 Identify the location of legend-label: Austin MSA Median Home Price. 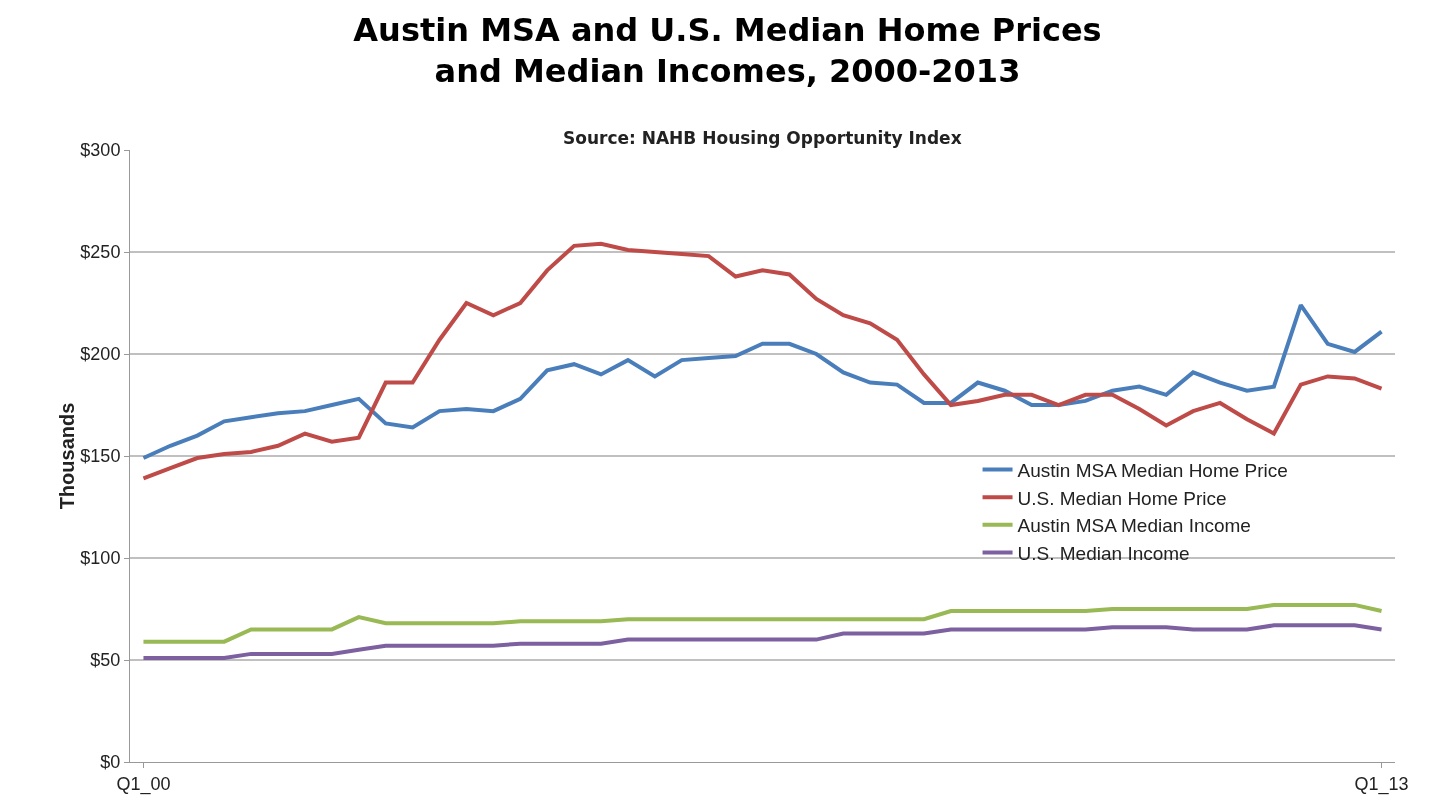
(1152, 470).